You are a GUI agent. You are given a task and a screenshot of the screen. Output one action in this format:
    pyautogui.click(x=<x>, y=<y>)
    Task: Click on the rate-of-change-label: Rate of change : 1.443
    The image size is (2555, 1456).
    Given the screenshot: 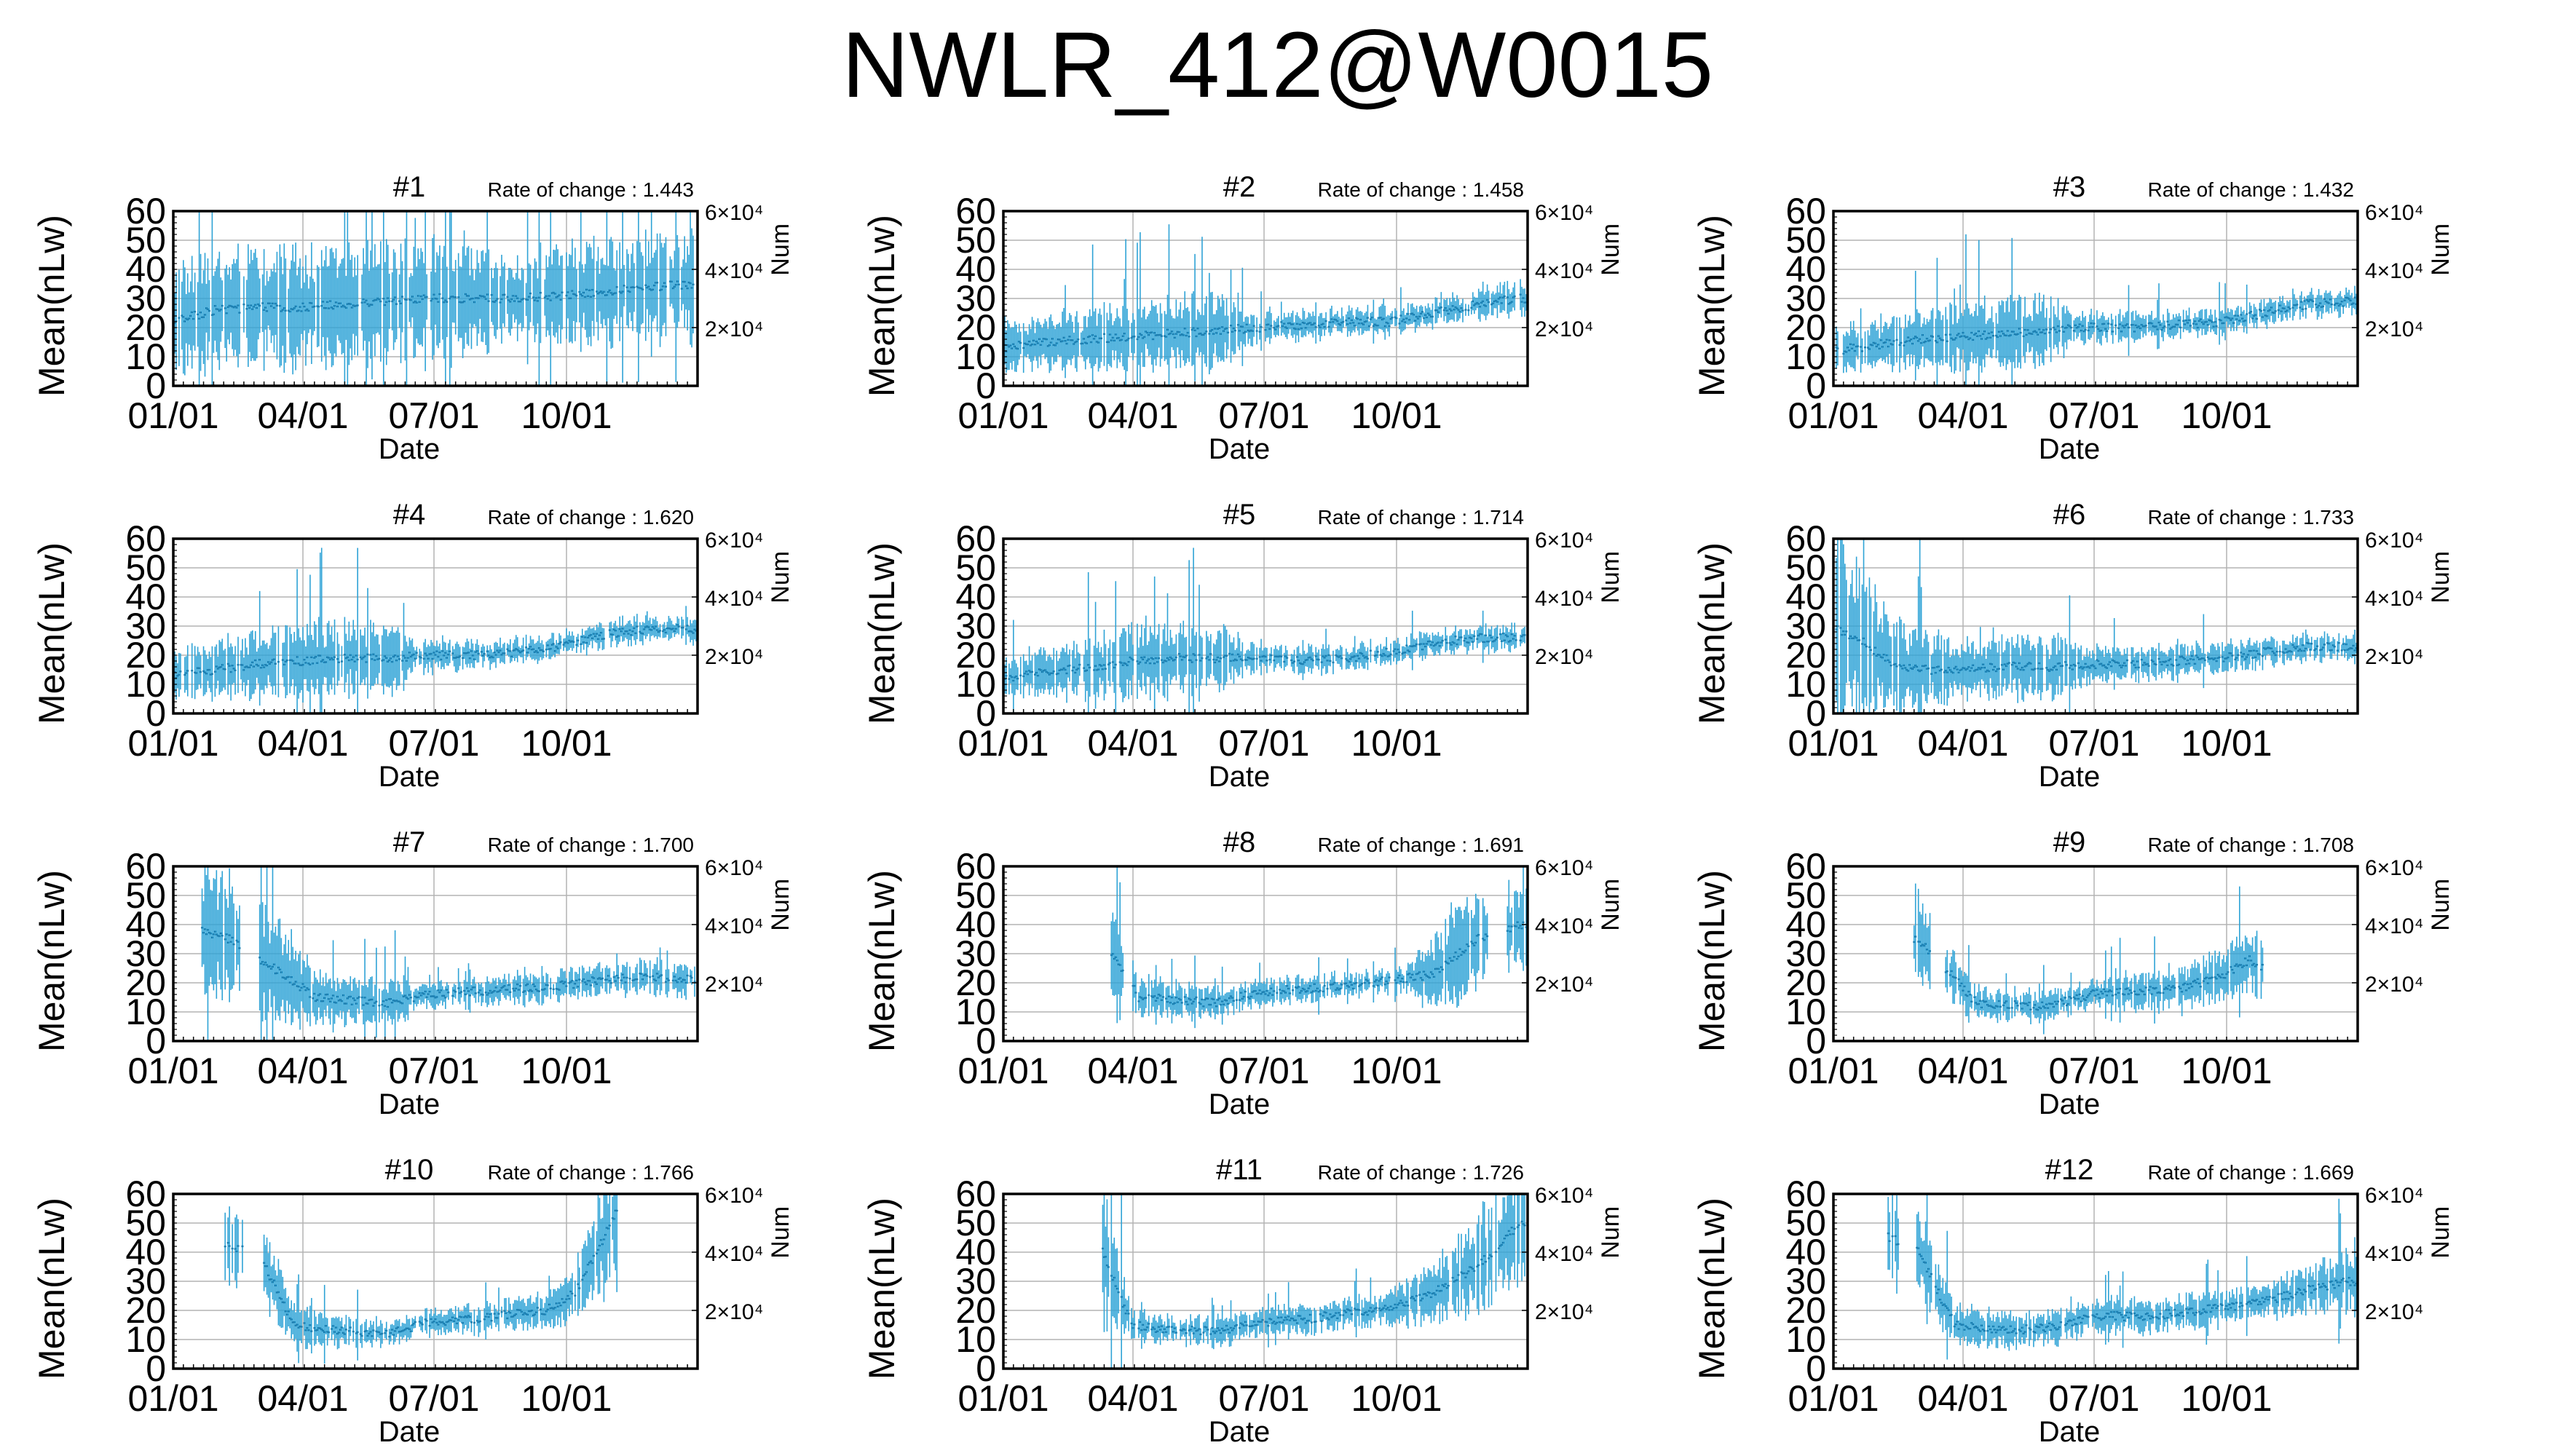 What is the action you would take?
    pyautogui.click(x=591, y=189)
    